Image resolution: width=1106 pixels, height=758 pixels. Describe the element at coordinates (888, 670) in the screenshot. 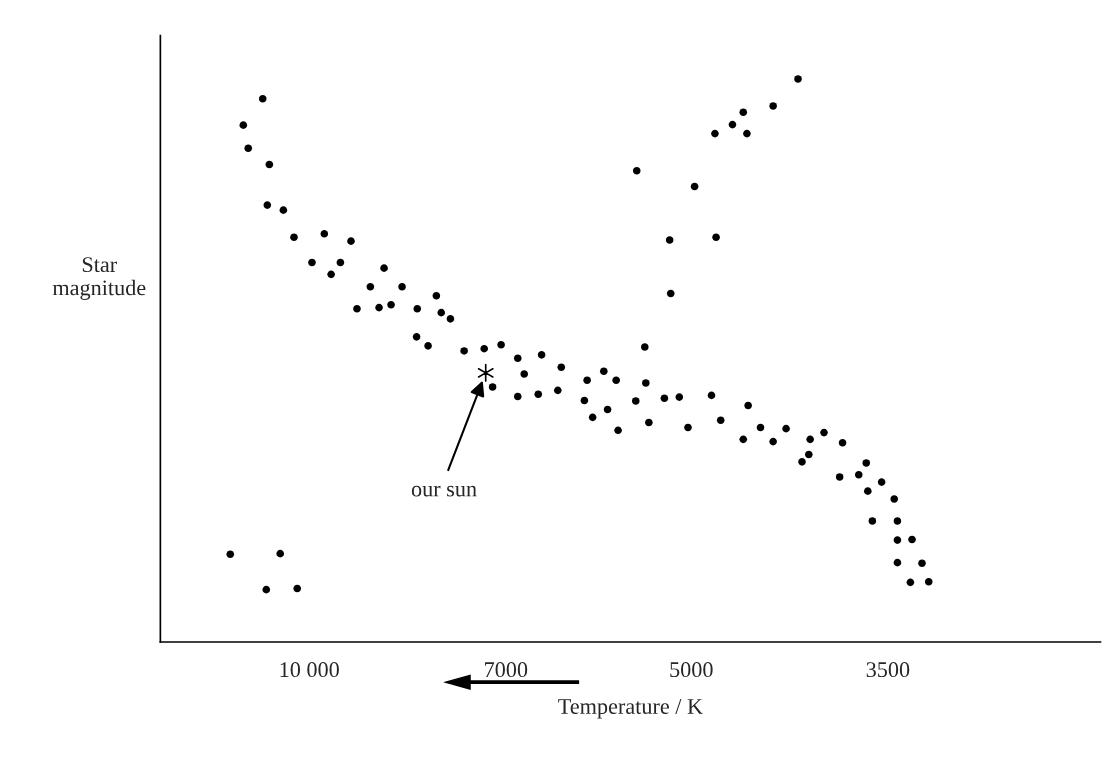

I see `x-tick-label: 3500` at that location.